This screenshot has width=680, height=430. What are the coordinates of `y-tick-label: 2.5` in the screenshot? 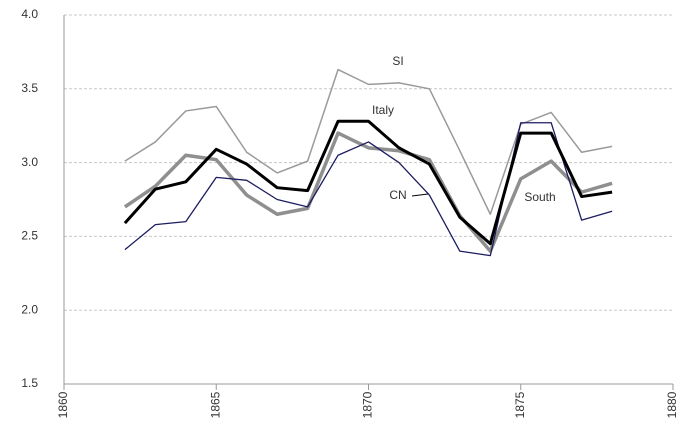 It's located at (29, 236).